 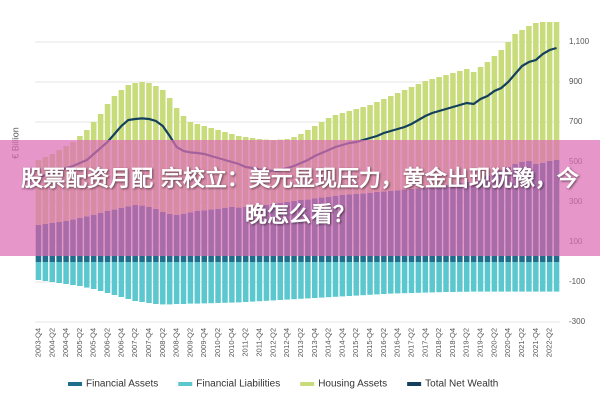 I want to click on x-tick-label: 2022-Q2, so click(x=549, y=342).